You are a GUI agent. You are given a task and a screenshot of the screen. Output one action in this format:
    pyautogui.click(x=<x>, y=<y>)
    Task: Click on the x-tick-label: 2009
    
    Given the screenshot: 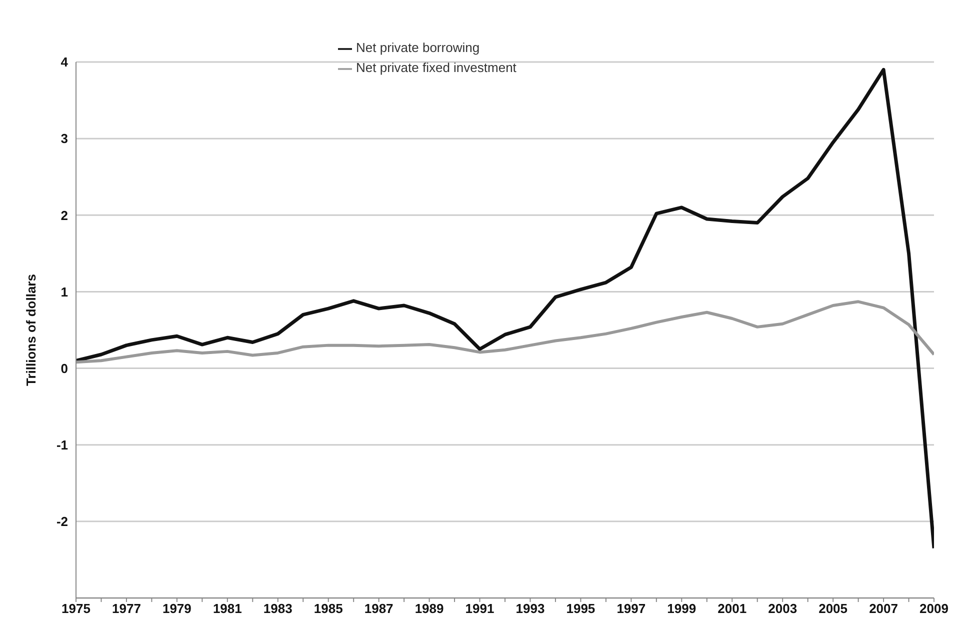 What is the action you would take?
    pyautogui.click(x=934, y=608)
    